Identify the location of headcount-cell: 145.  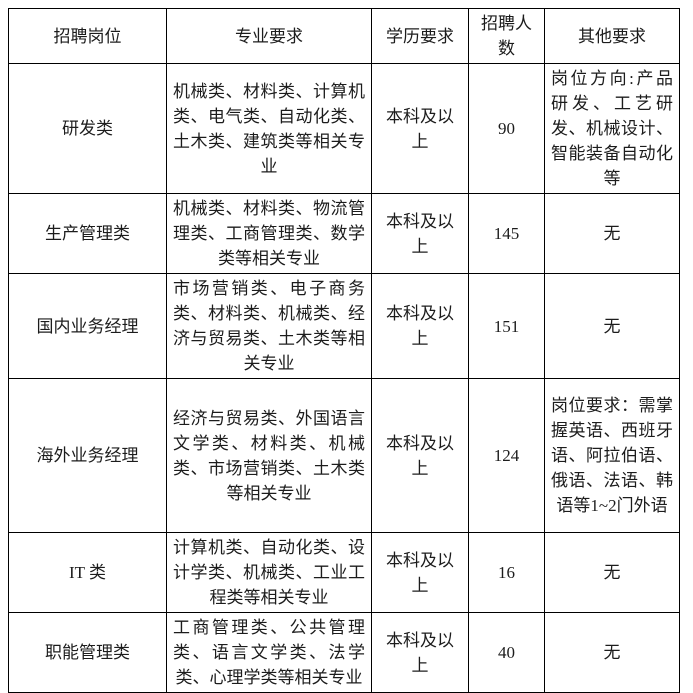
(506, 233).